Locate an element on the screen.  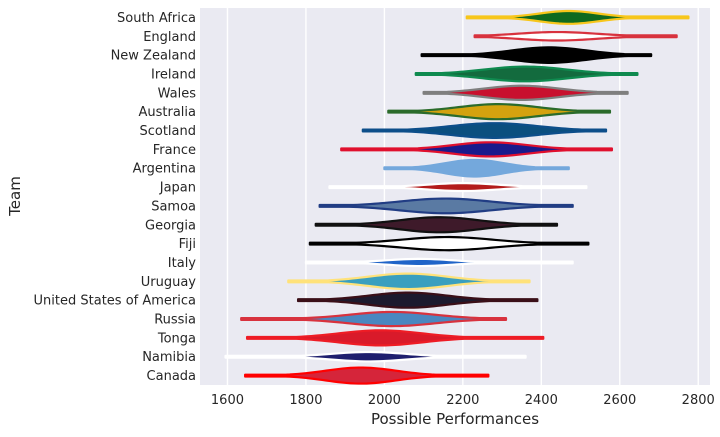
y-tick-label-tonga: Tonga is located at coordinates (176, 338).